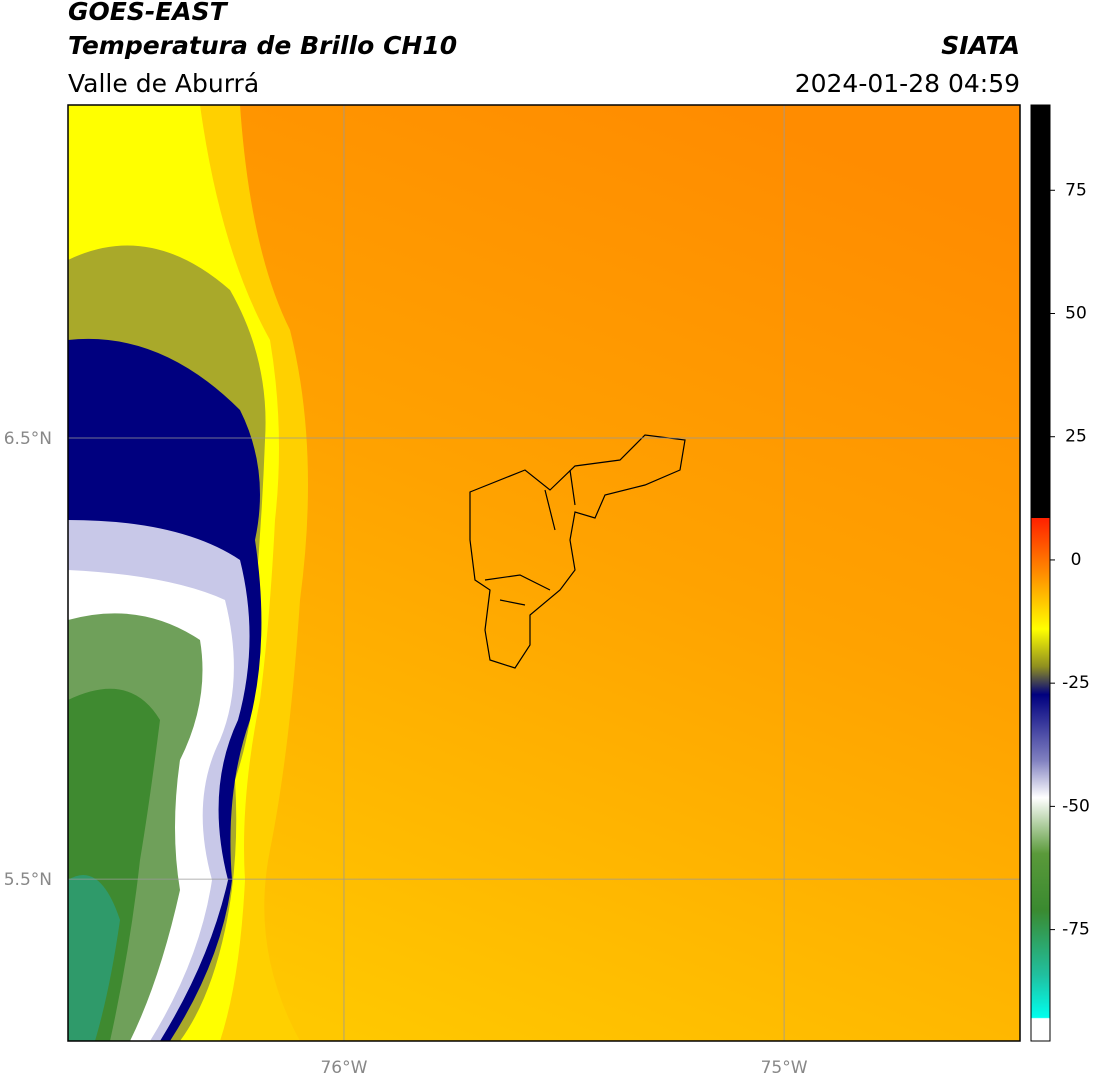 The width and height of the screenshot is (1094, 1078). Describe the element at coordinates (148, 13) in the screenshot. I see `satellite: GOES-EAST` at that location.